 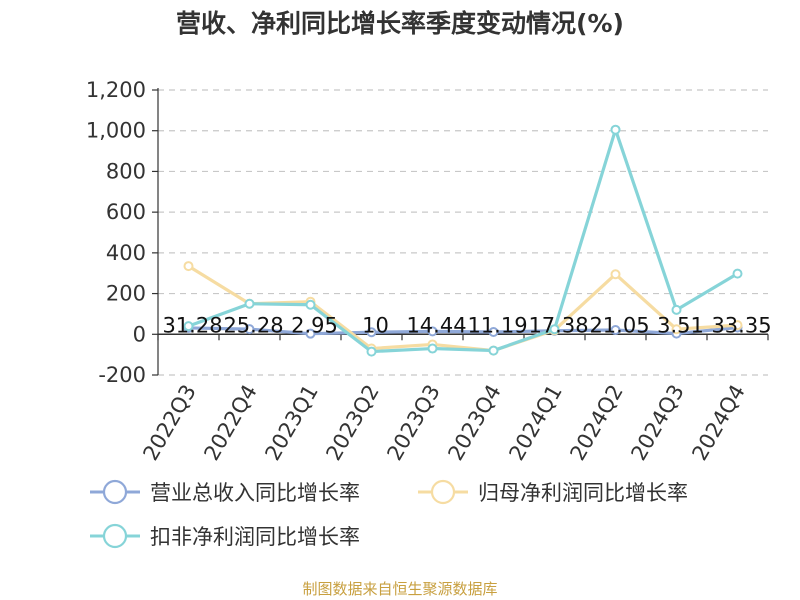 I want to click on legend-label: 归母净利润同比增长率, so click(x=583, y=493).